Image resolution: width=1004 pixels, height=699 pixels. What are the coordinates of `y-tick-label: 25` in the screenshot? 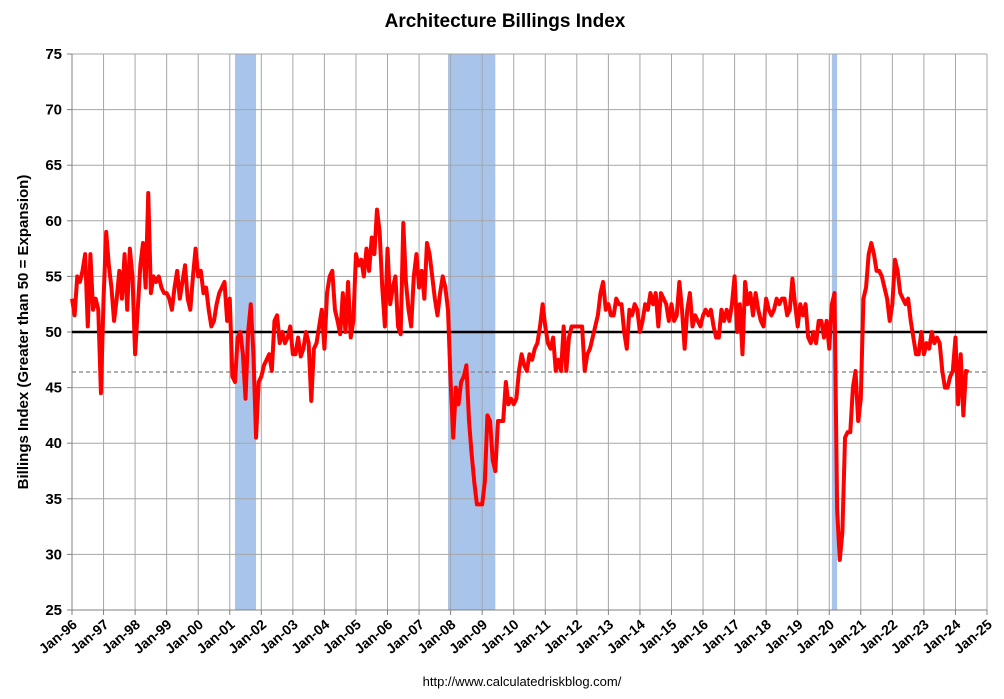 It's located at (53, 610).